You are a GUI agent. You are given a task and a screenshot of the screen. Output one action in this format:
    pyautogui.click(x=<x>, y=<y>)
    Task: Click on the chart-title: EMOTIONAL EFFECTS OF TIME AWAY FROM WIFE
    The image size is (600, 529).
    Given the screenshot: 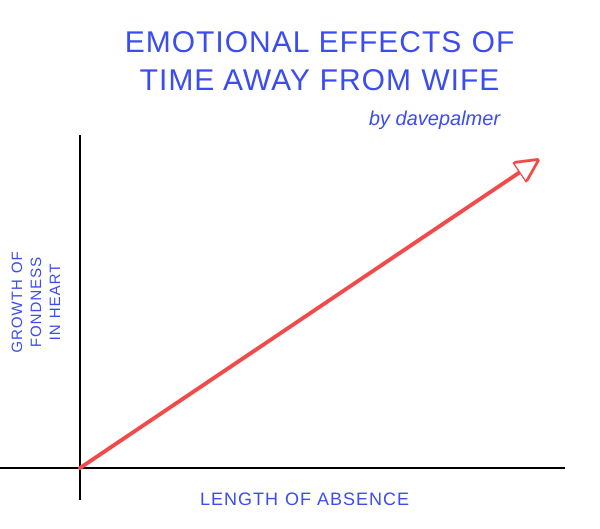 What is the action you would take?
    pyautogui.click(x=320, y=61)
    